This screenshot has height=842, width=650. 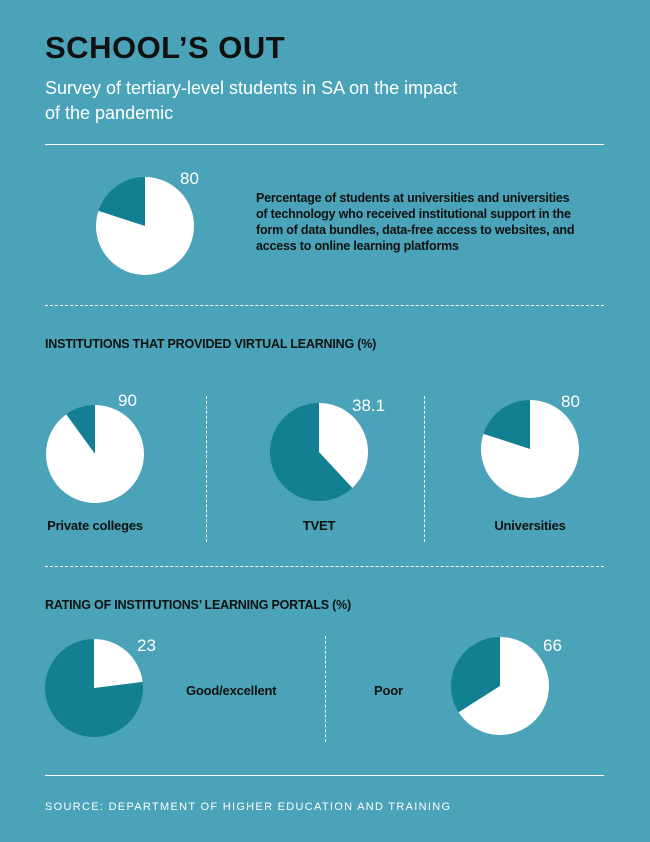 I want to click on pie-universities, so click(x=530, y=449).